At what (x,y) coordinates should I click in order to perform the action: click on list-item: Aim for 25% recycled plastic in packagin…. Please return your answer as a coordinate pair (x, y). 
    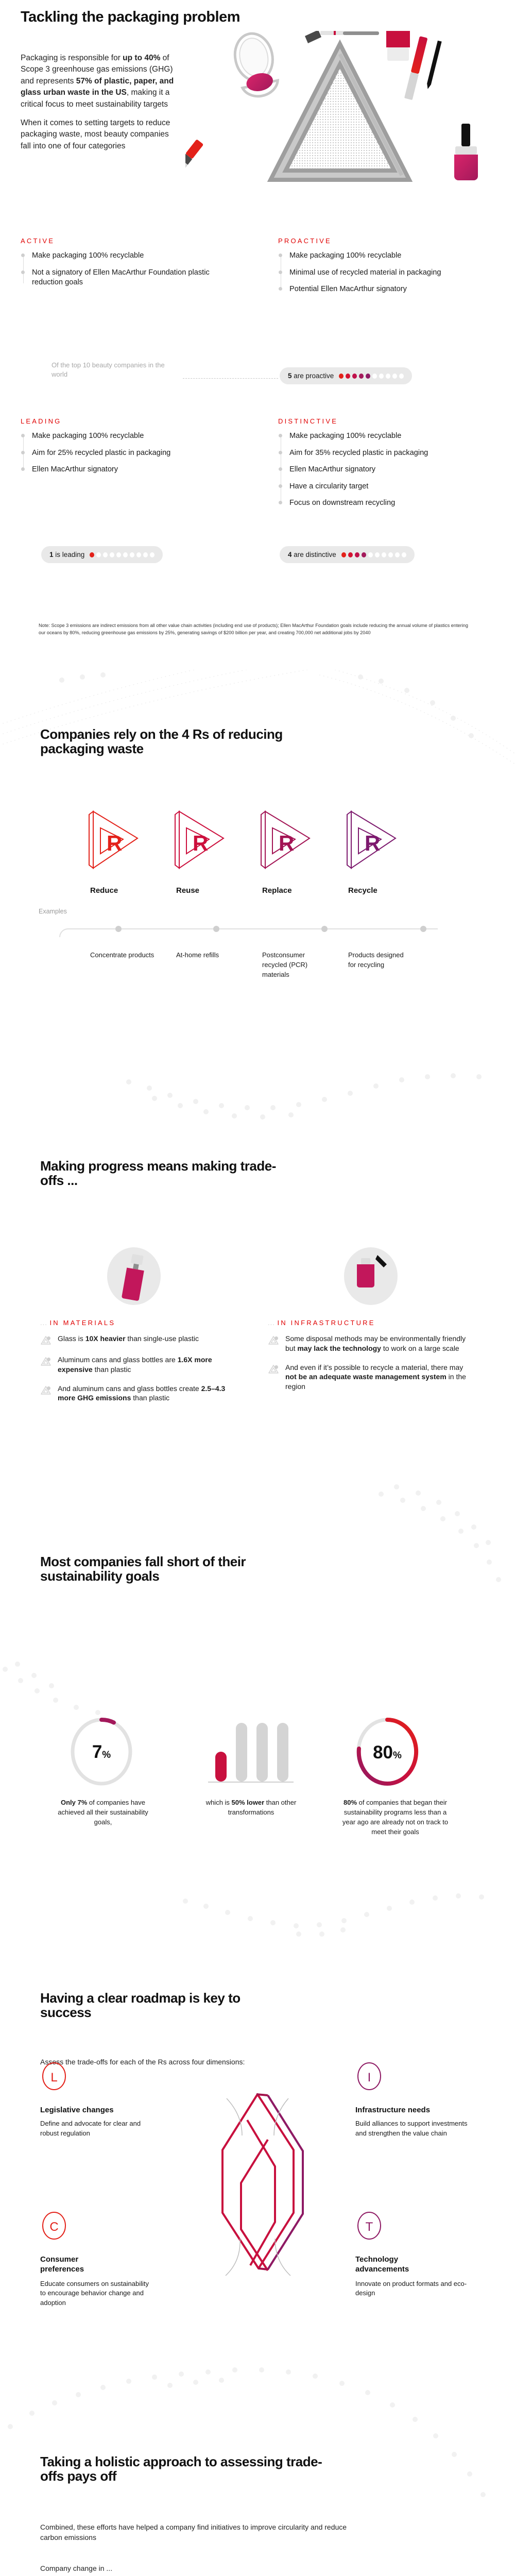
    Looking at the image, I should click on (124, 453).